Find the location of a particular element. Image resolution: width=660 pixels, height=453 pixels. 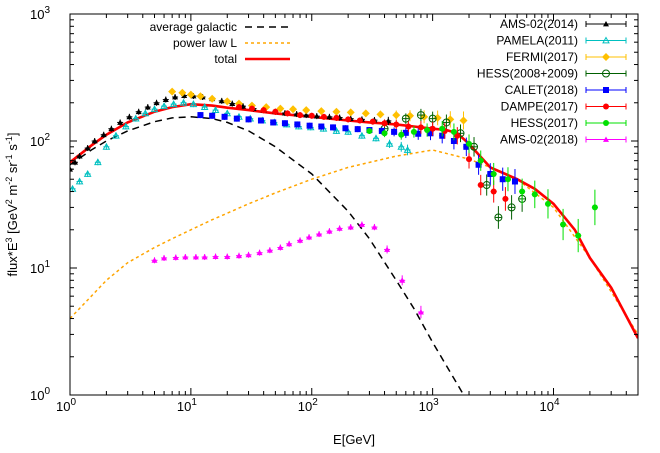

x-tick-label: 10³ is located at coordinates (429, 405).